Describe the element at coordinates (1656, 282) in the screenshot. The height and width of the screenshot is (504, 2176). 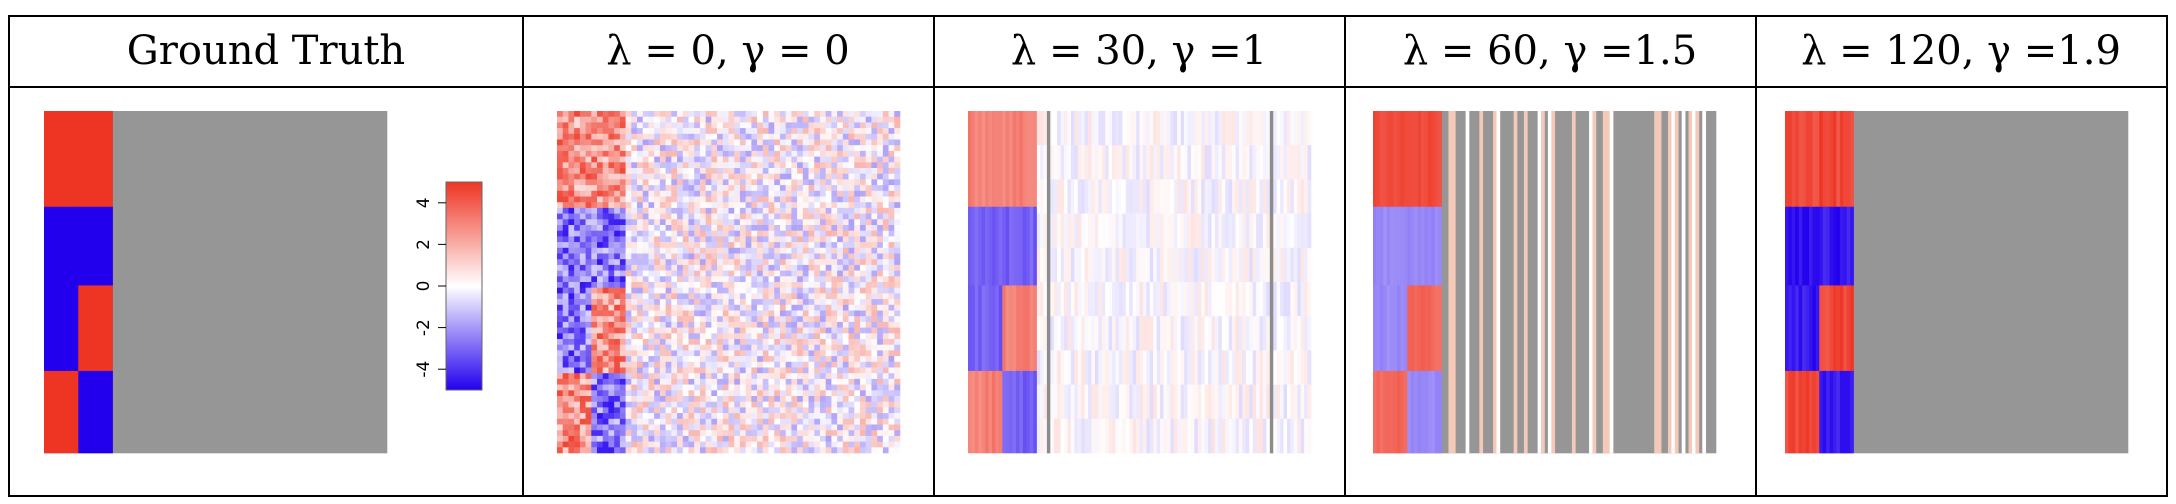
I see `heatmap-nonzero-column` at that location.